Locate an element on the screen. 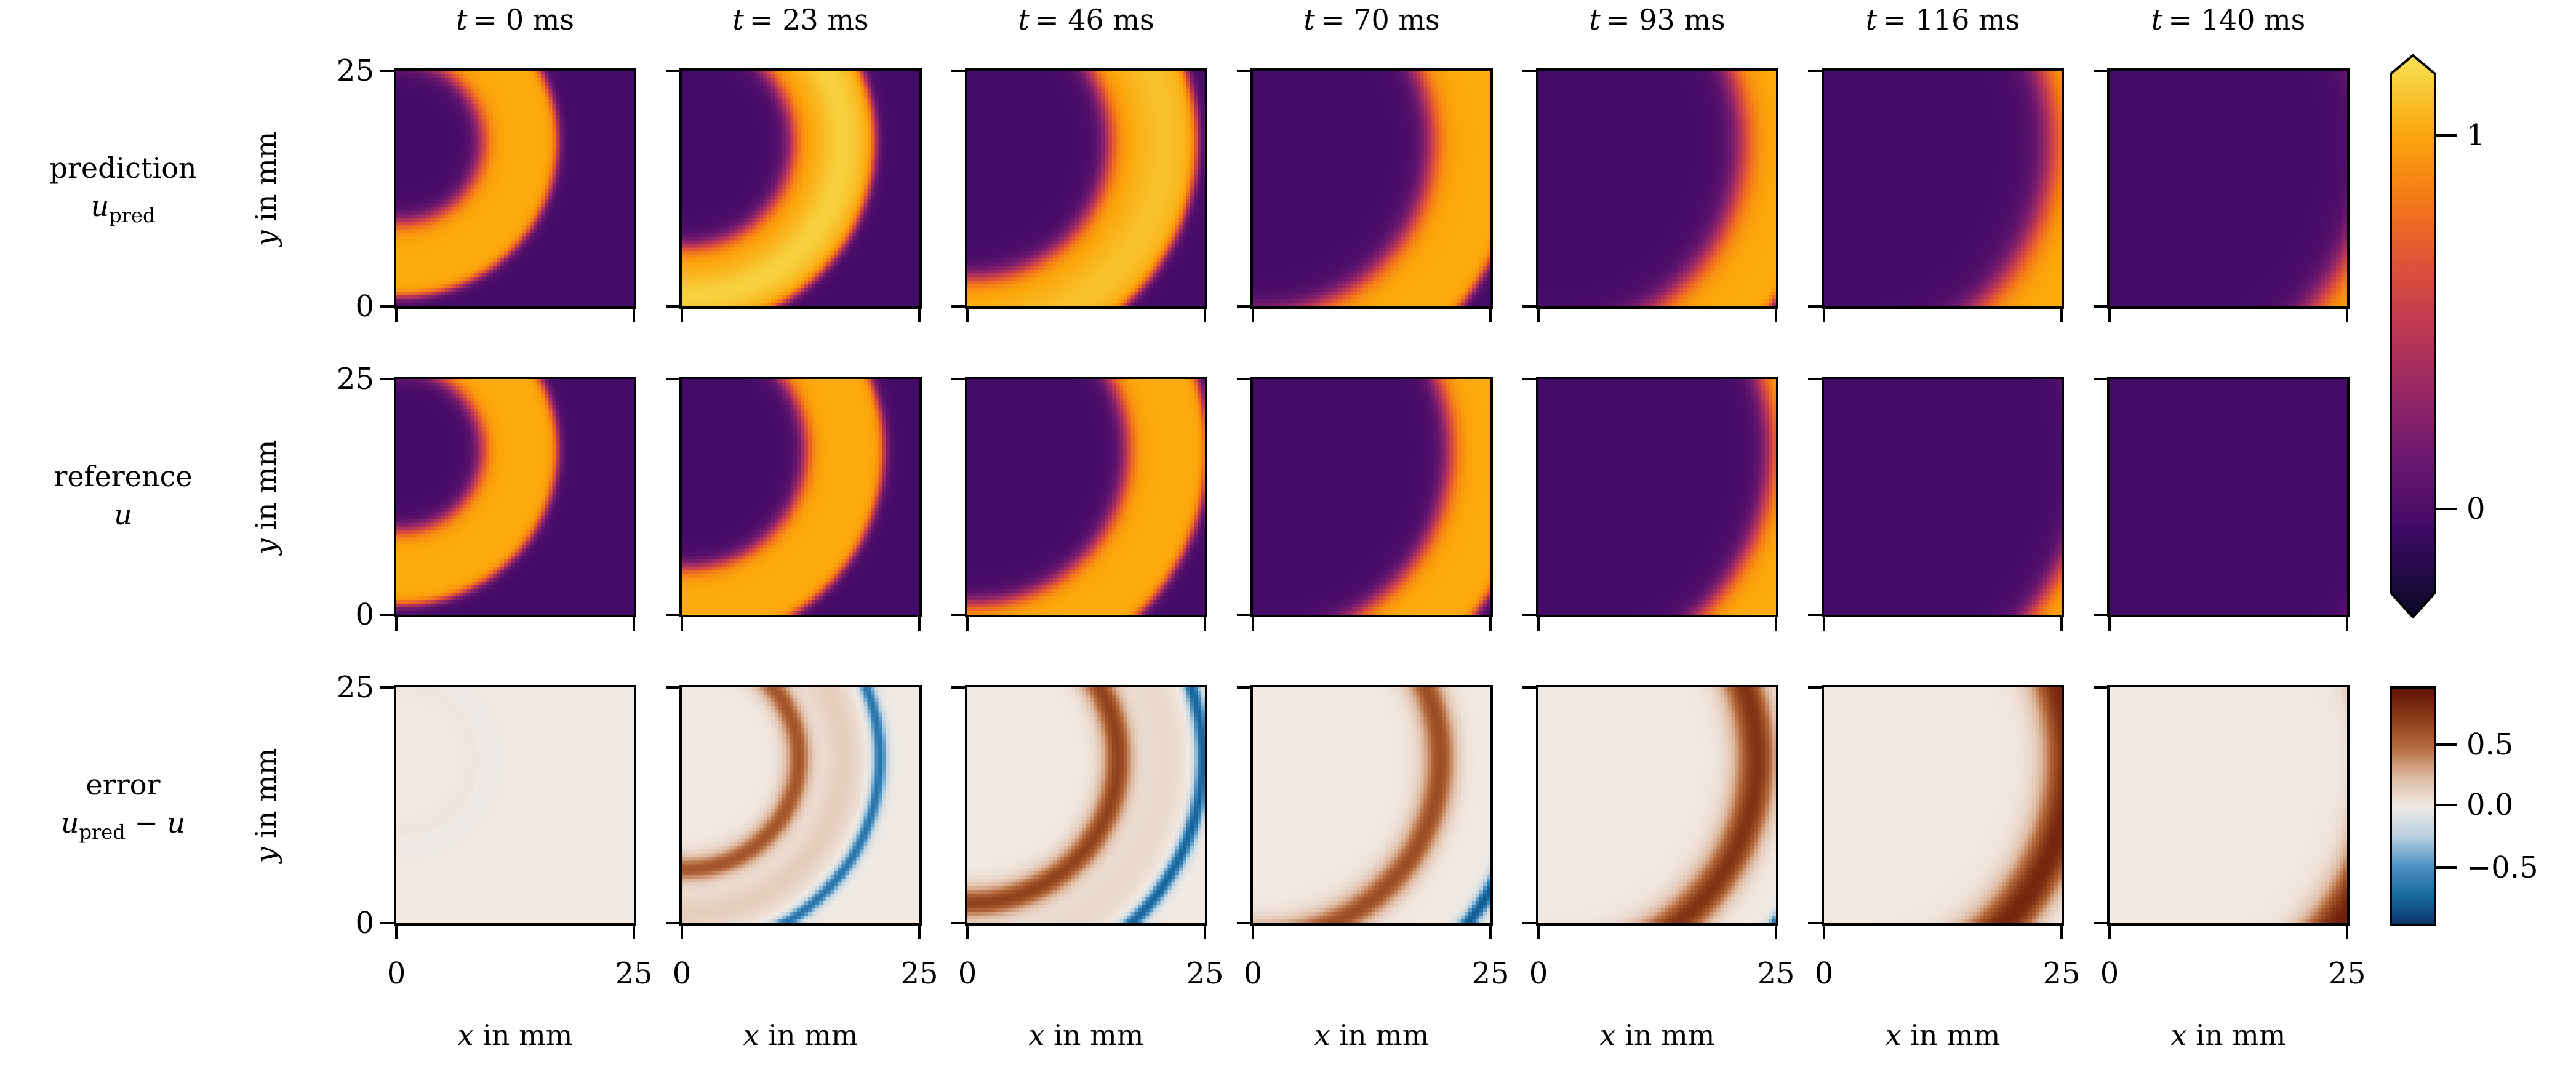 The image size is (2576, 1072). colorbar-u is located at coordinates (2413, 336).